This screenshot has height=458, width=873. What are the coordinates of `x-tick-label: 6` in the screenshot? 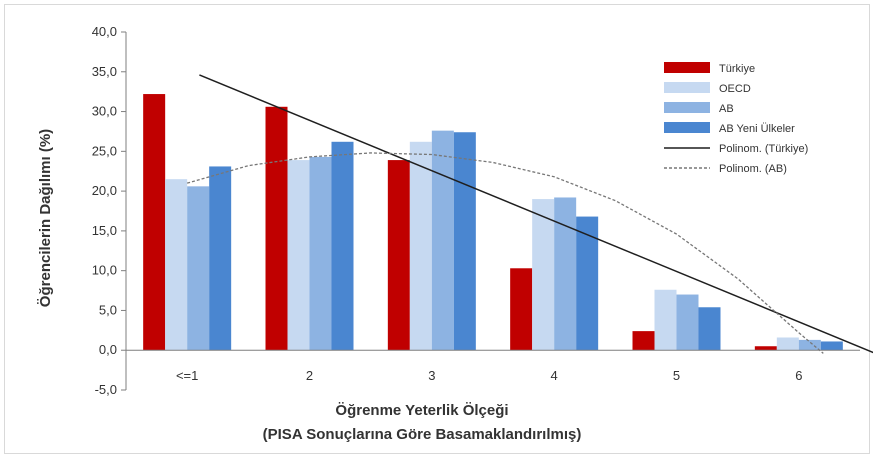 It's located at (798, 375).